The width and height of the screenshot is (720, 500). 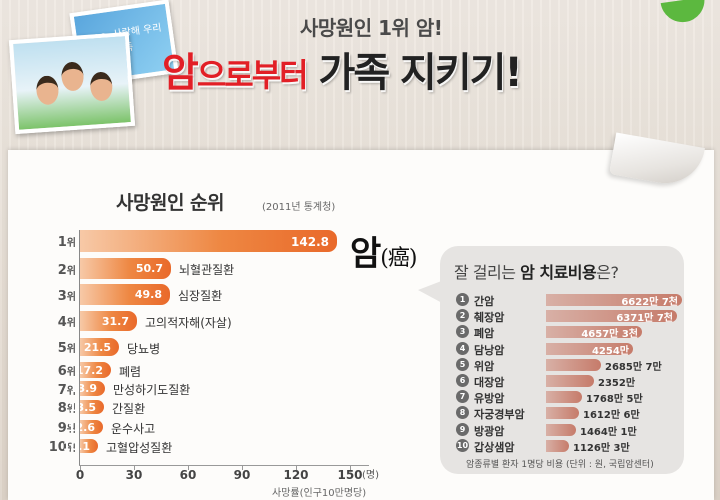 What do you see at coordinates (62, 408) in the screenshot?
I see `rank-number: 8` at bounding box center [62, 408].